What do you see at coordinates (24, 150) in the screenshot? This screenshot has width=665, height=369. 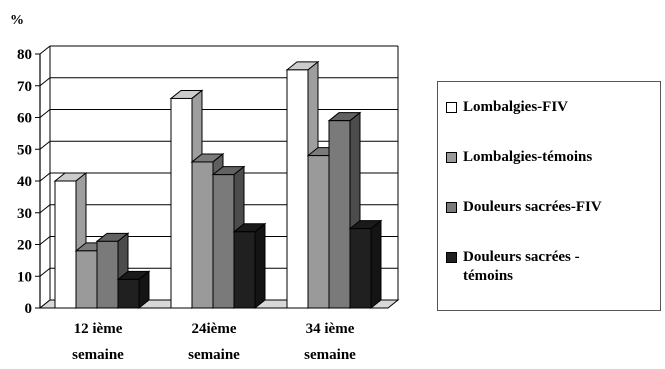 I see `y-tick-label: 50` at bounding box center [24, 150].